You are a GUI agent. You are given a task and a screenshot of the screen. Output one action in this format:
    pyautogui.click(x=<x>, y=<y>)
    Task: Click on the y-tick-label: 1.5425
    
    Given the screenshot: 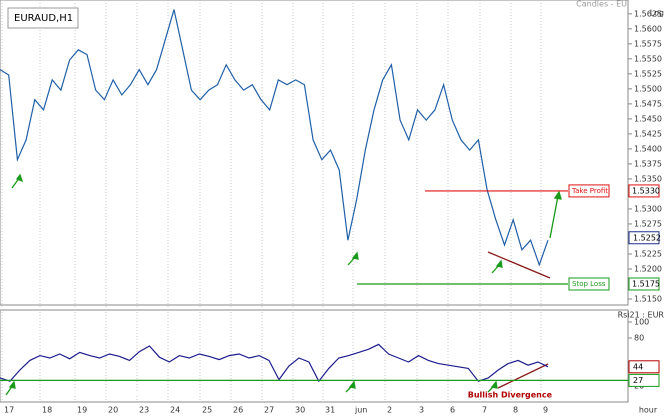 What is the action you would take?
    pyautogui.click(x=648, y=133)
    